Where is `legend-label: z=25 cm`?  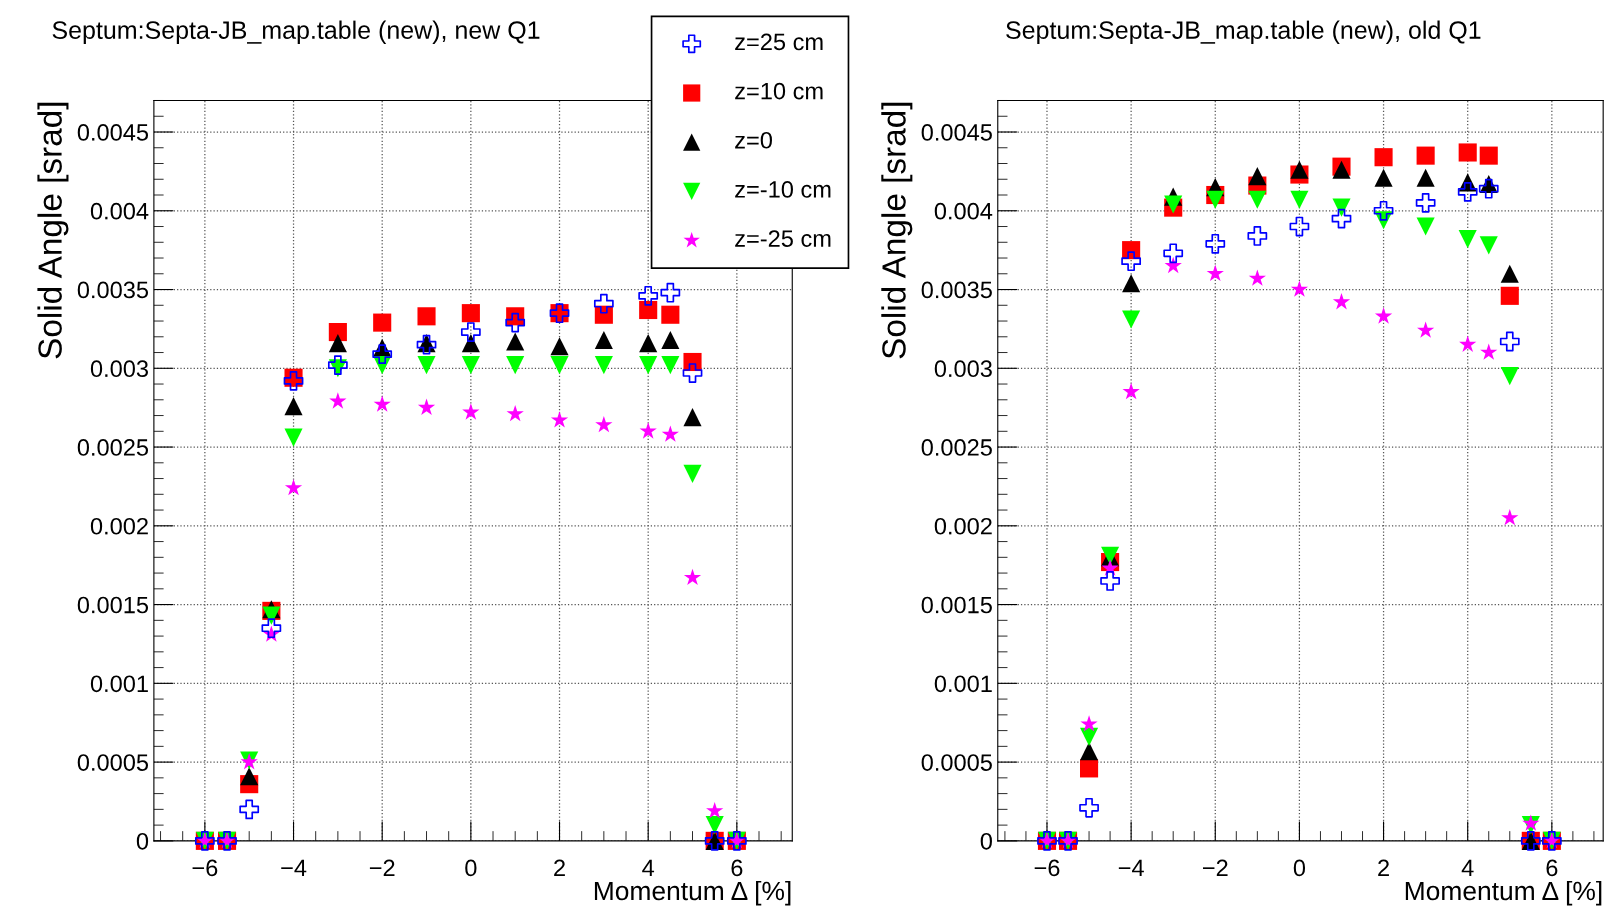 legend-label: z=25 cm is located at coordinates (779, 42).